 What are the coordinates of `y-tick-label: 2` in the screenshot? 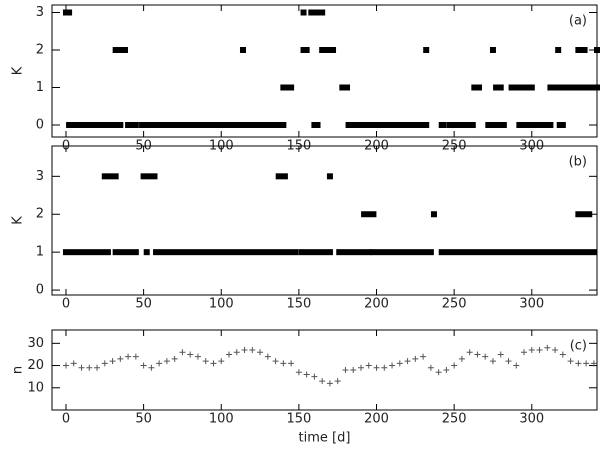 It's located at (40, 50).